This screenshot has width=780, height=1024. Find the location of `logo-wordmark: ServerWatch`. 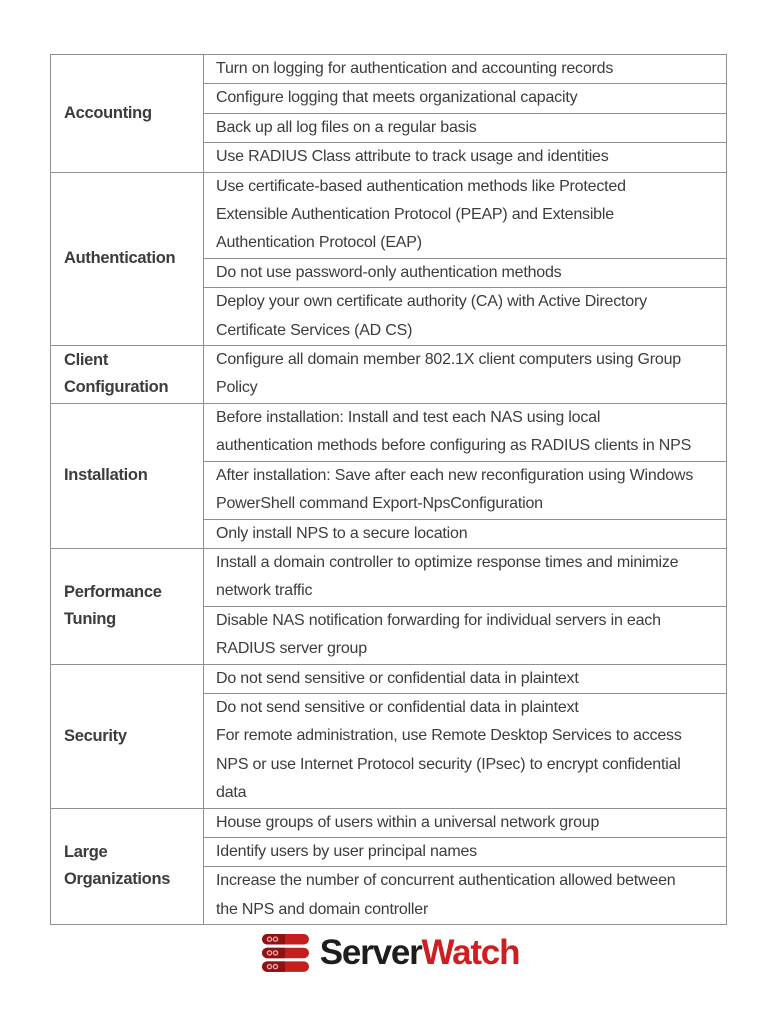

logo-wordmark: ServerWatch is located at coordinates (420, 953).